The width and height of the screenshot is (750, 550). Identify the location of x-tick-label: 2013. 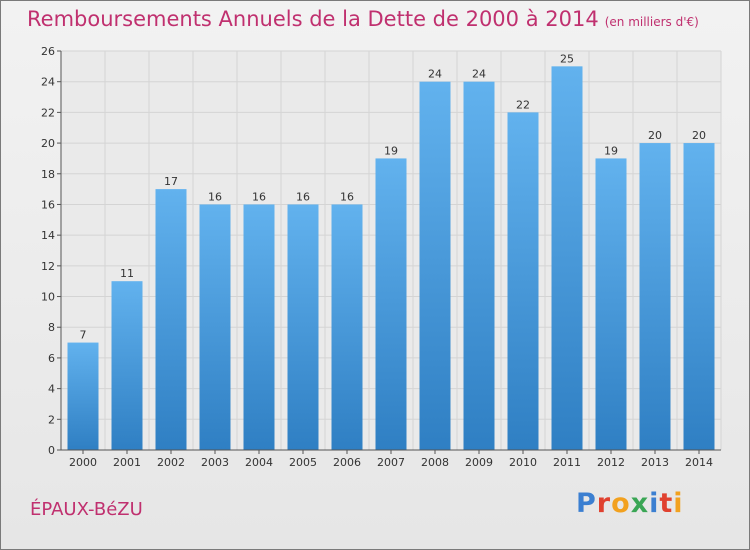
(655, 462).